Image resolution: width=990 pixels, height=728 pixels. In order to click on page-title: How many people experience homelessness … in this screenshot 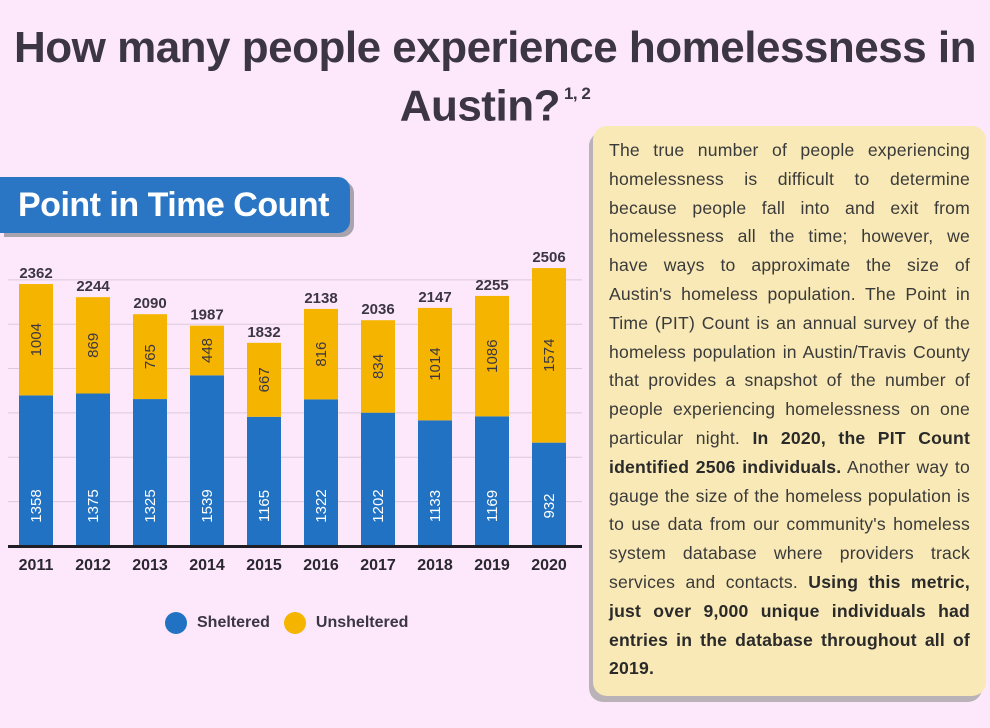, I will do `click(495, 48)`.